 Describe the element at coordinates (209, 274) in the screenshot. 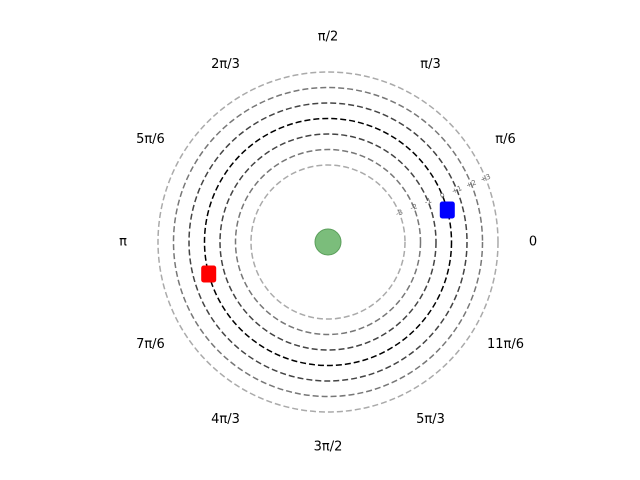

I see `red-marker` at that location.